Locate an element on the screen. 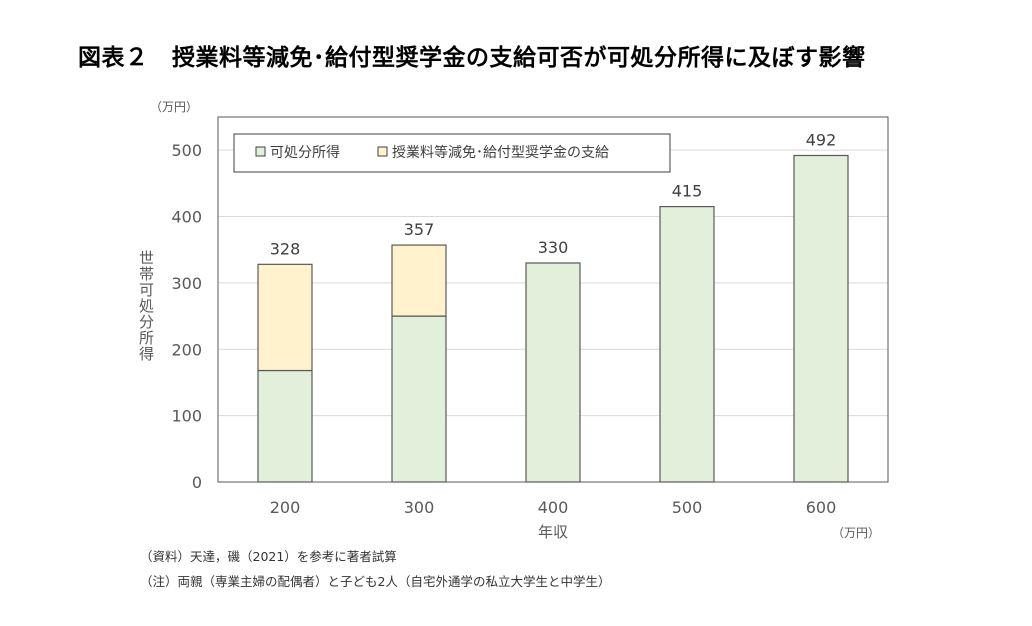 This screenshot has height=626, width=1032. chart-title: 図表２ 授業料等減免･給付型奨学金の支給可否が可処分所得に及ぼす影響 is located at coordinates (472, 58).